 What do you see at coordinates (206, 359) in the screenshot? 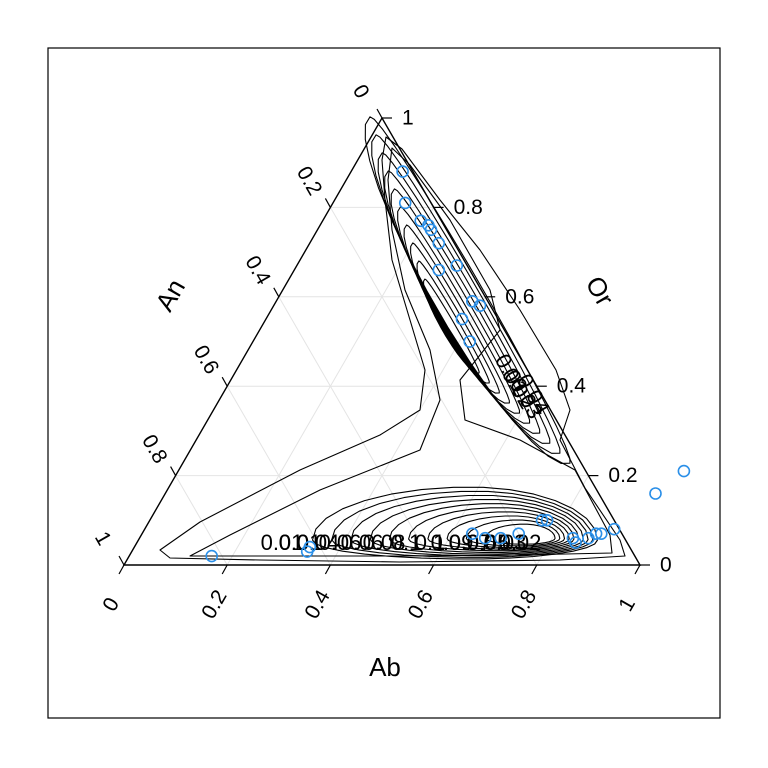
I see `tick-label-an: 0.6` at bounding box center [206, 359].